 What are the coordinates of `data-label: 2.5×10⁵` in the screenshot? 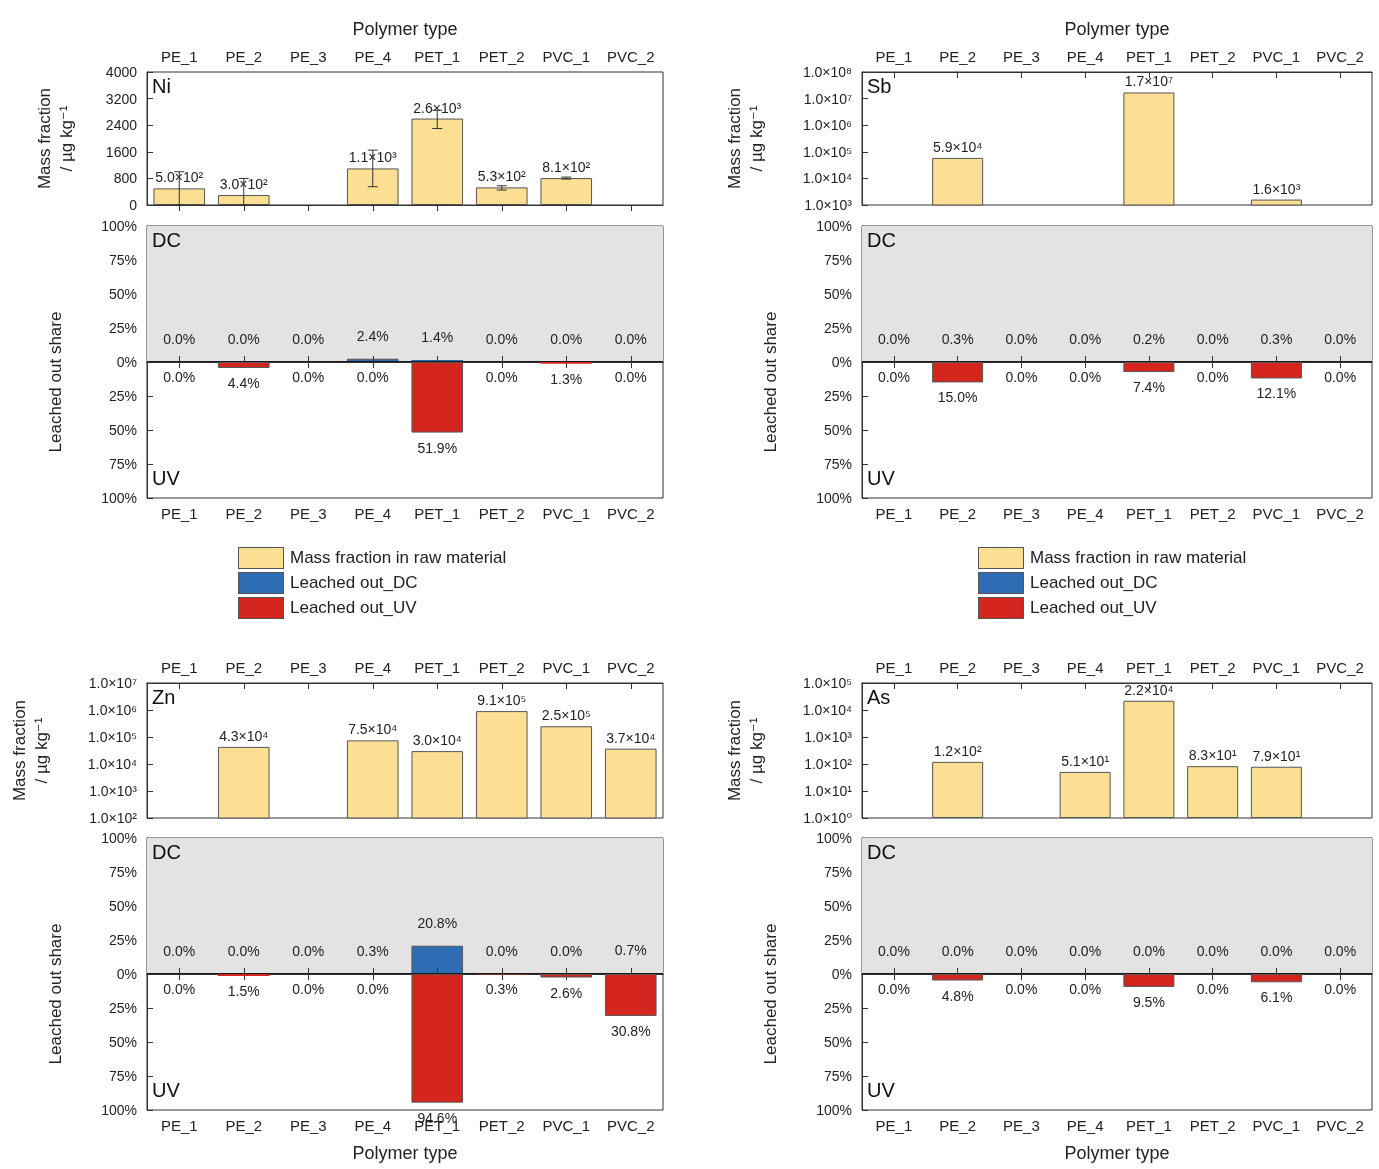 It's located at (566, 715).